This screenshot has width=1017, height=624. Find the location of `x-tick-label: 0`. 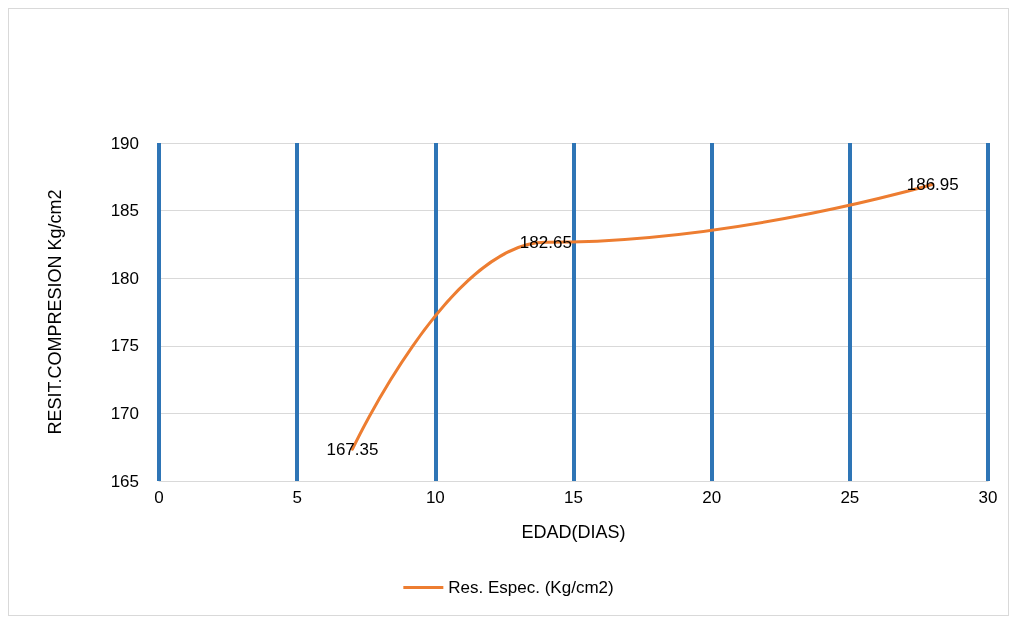

x-tick-label: 0 is located at coordinates (159, 497).